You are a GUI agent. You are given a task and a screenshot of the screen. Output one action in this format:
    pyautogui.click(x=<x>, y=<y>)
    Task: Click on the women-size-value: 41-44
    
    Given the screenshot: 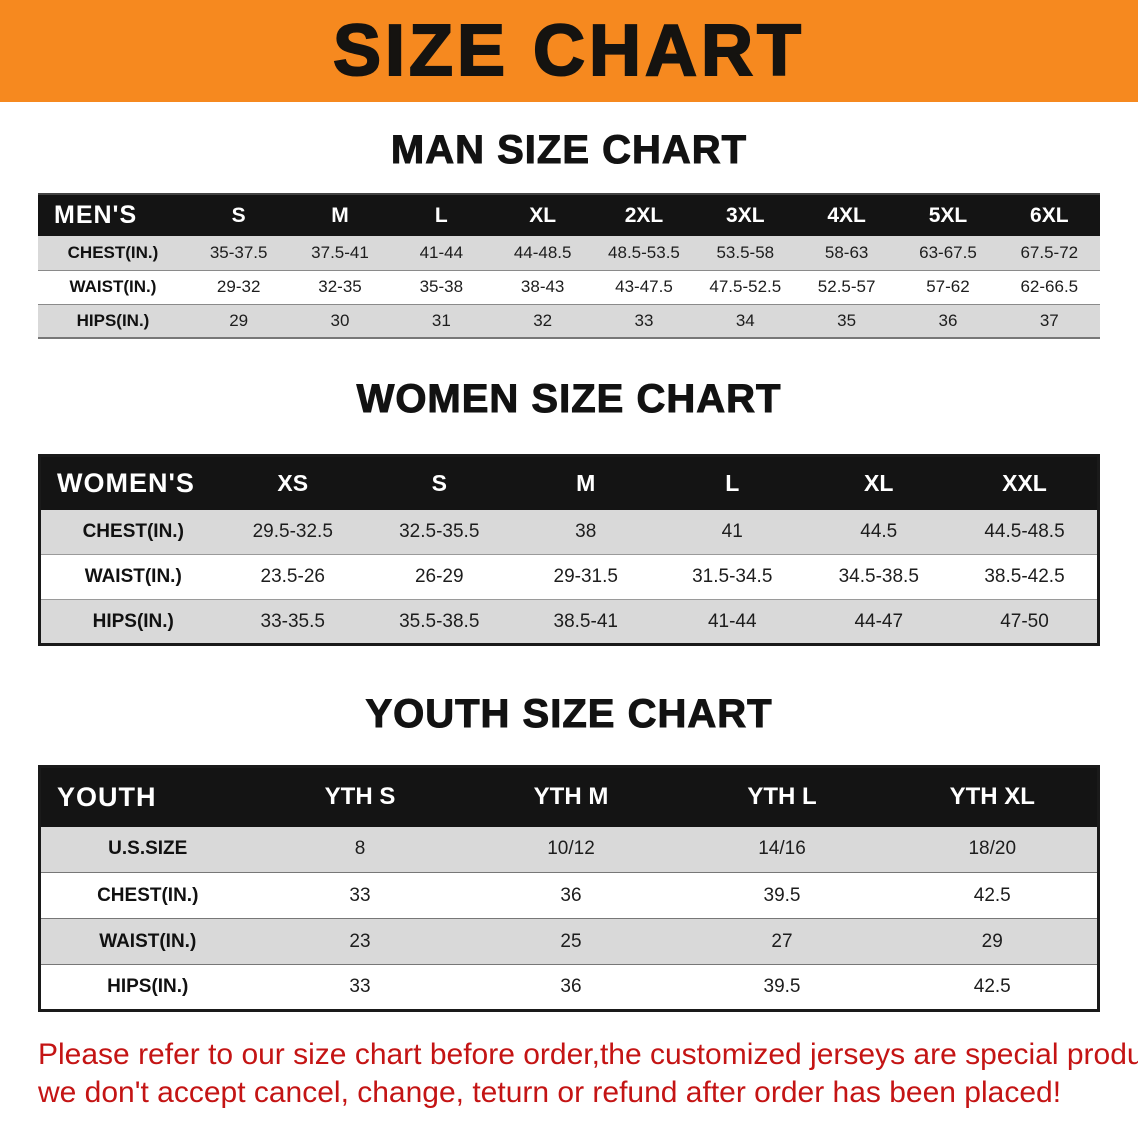 What is the action you would take?
    pyautogui.click(x=732, y=622)
    